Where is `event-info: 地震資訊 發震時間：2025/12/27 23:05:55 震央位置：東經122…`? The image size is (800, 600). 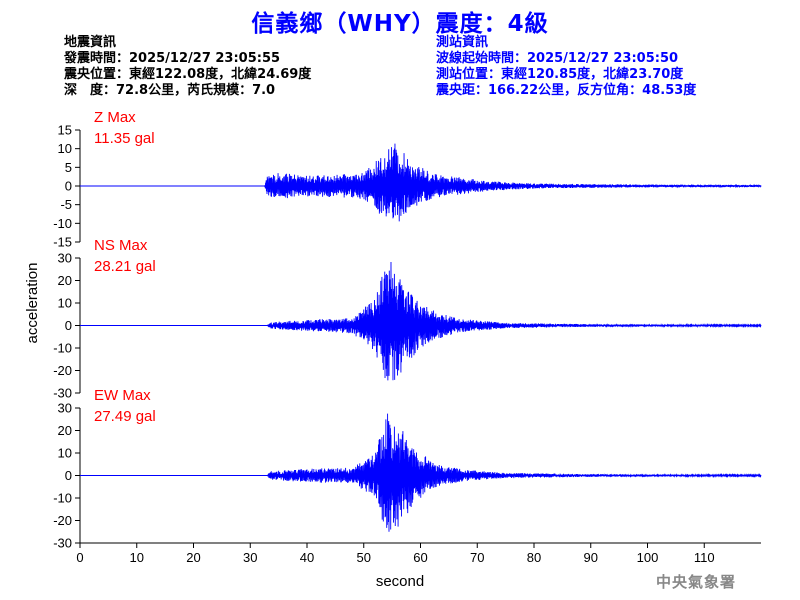
event-info: 地震資訊 發震時間：2025/12/27 23:05:55 震央位置：東經122… is located at coordinates (187, 67).